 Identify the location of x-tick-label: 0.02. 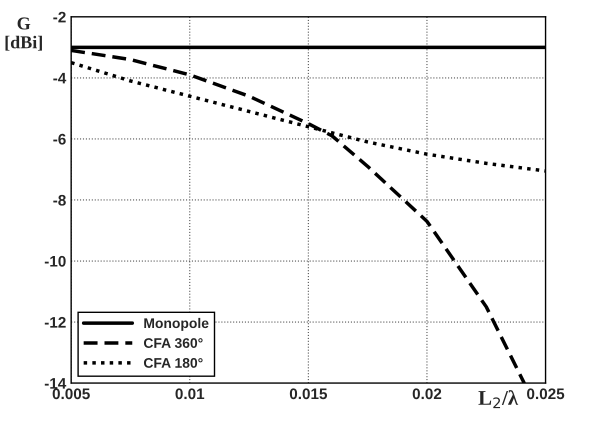
(427, 394).